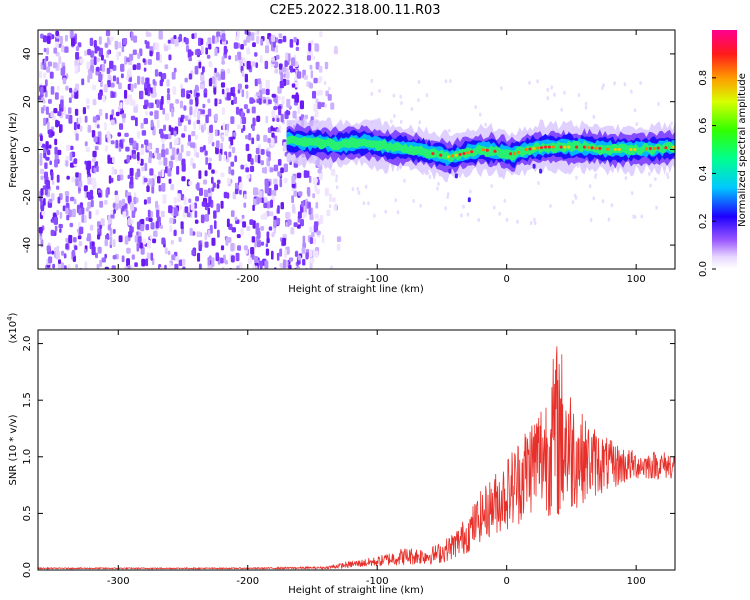 Image resolution: width=750 pixels, height=600 pixels. What do you see at coordinates (636, 279) in the screenshot?
I see `spectrogram-x-tick-label: 100` at bounding box center [636, 279].